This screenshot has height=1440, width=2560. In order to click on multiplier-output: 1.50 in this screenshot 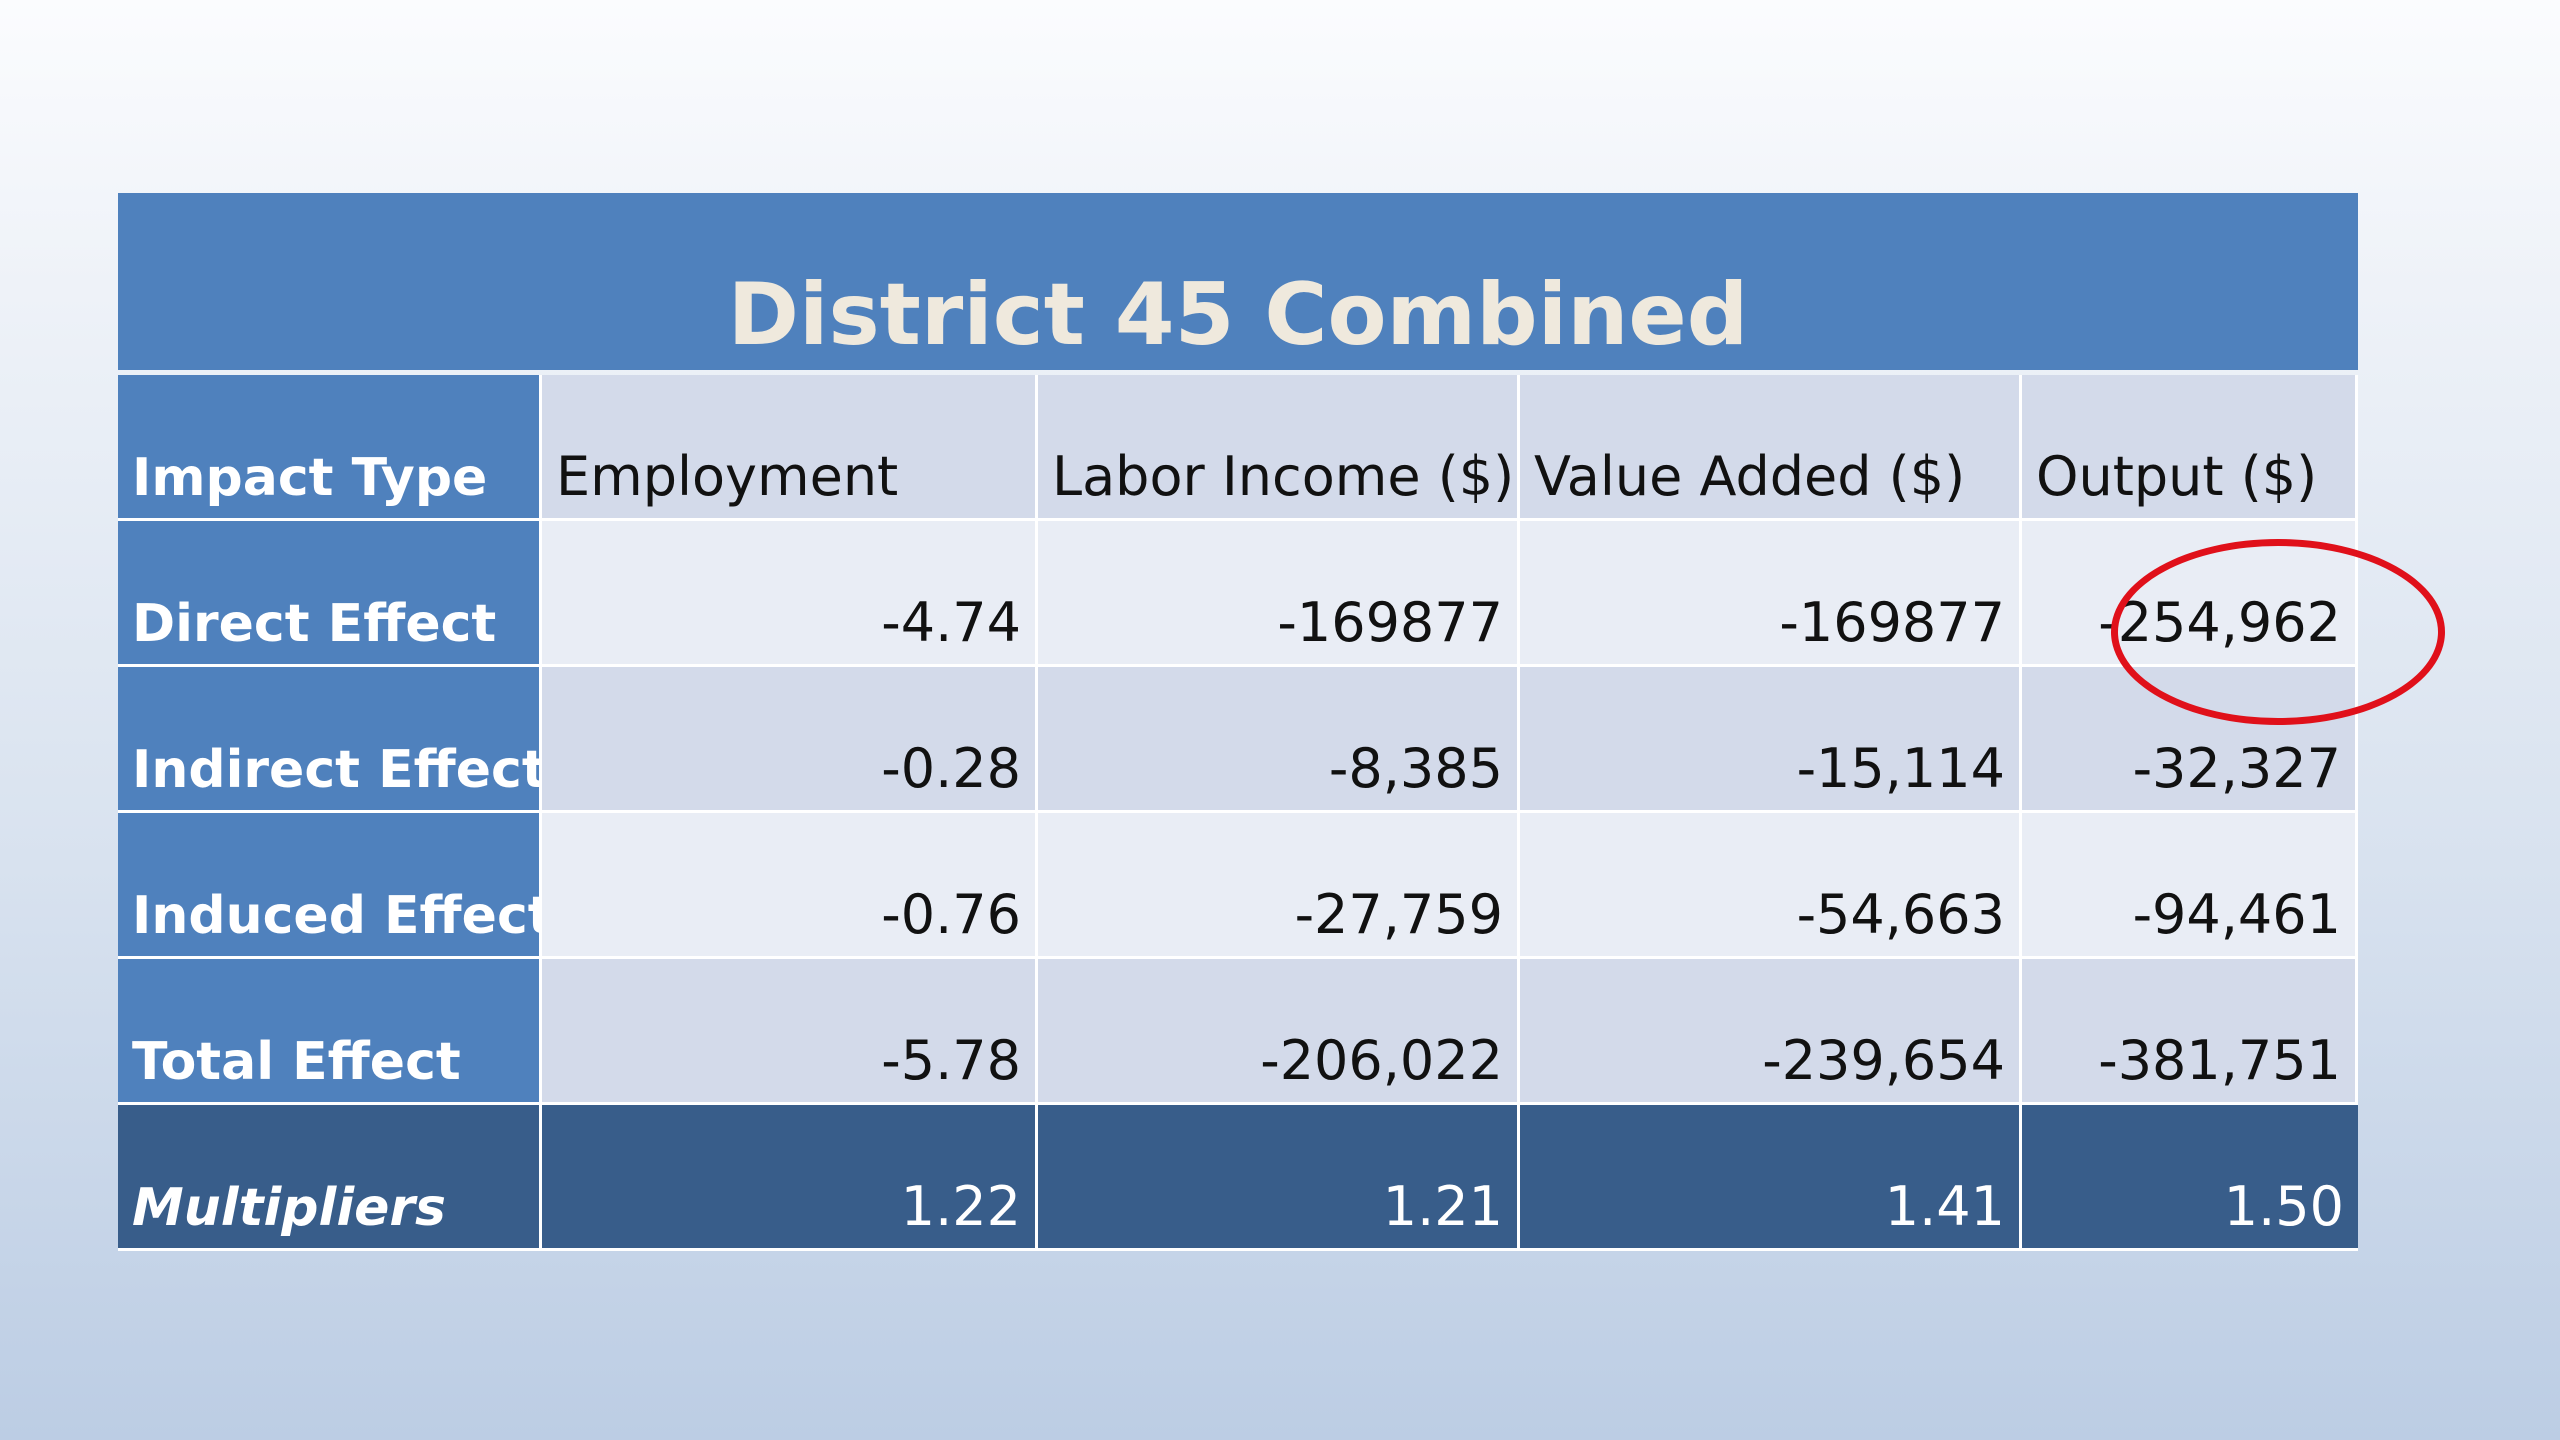, I will do `click(2190, 1178)`.